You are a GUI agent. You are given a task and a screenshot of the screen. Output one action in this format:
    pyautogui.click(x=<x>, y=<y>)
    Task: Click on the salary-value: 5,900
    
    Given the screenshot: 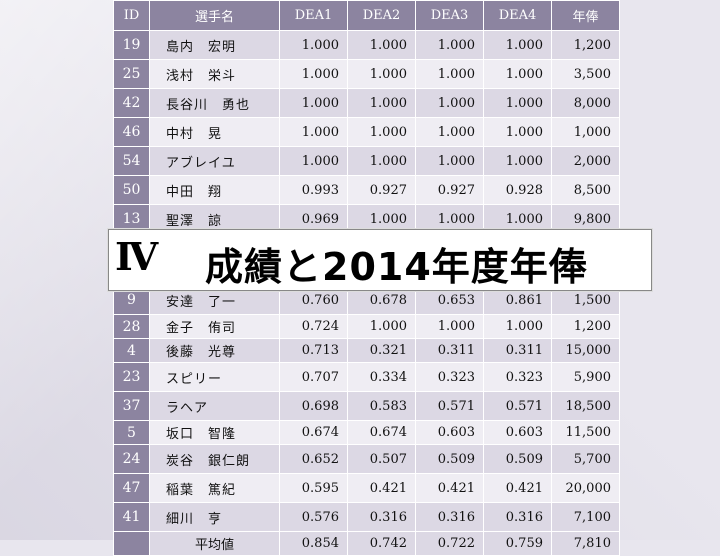 What is the action you would take?
    pyautogui.click(x=585, y=377)
    